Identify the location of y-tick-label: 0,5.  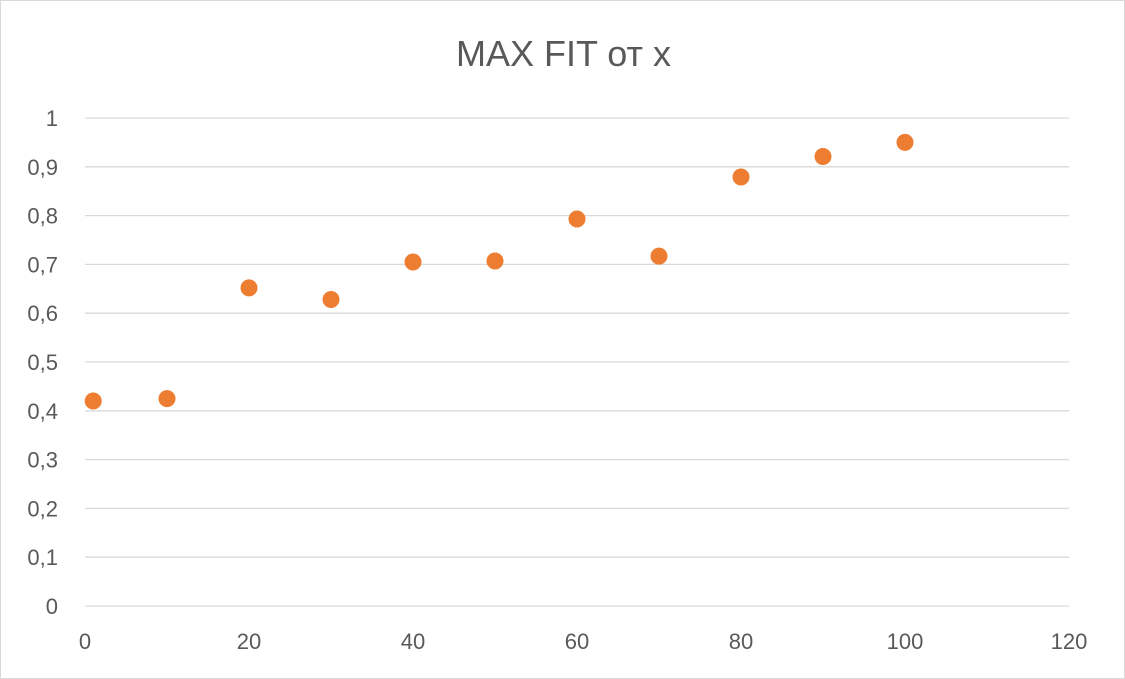
(42, 362).